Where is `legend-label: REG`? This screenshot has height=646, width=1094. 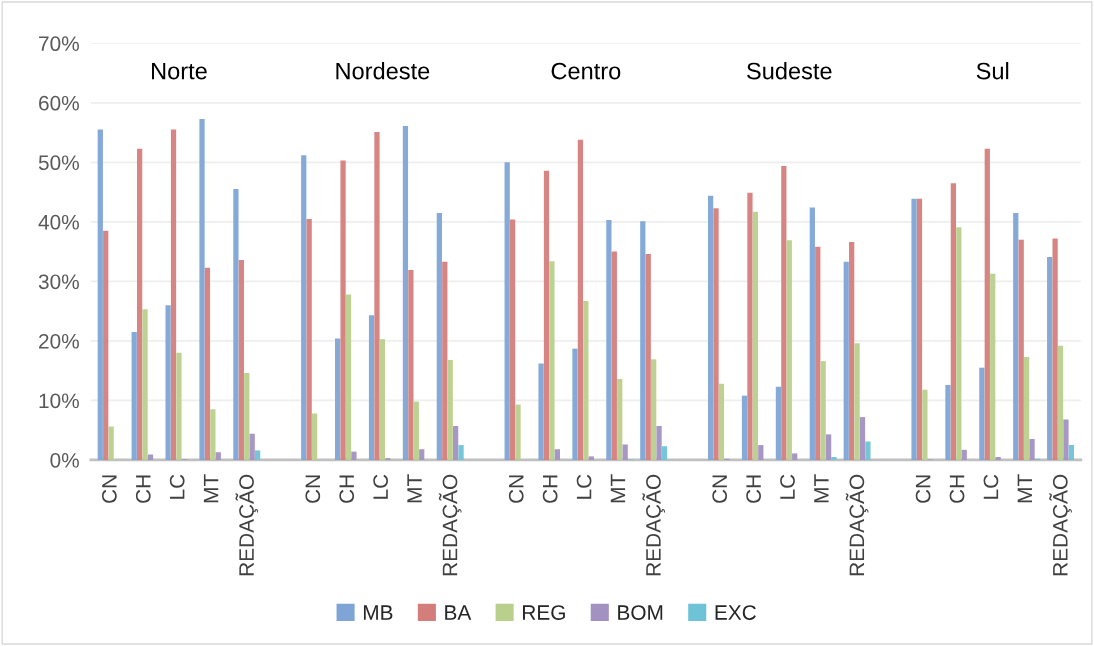
legend-label: REG is located at coordinates (544, 612).